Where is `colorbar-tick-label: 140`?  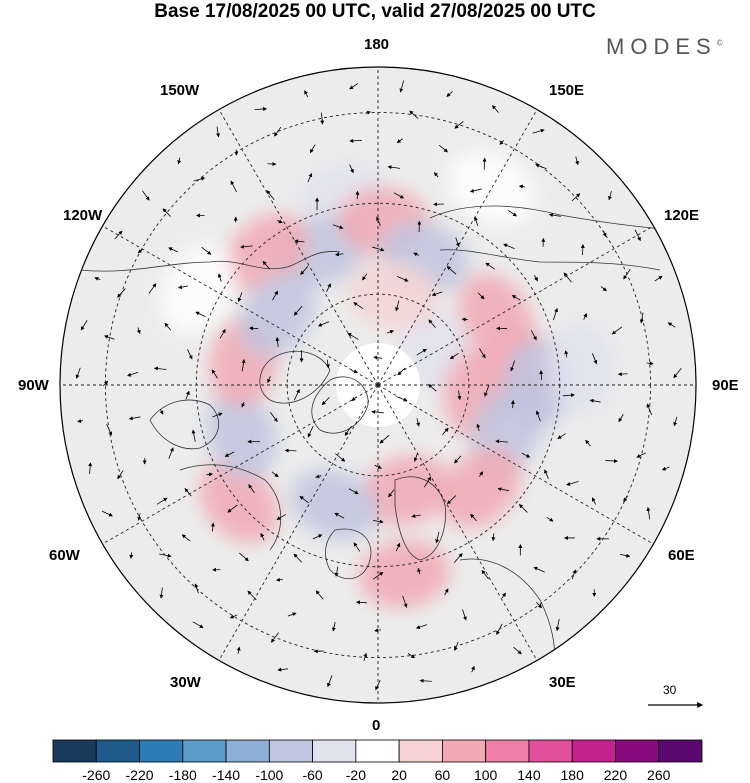 colorbar-tick-label: 140 is located at coordinates (529, 775).